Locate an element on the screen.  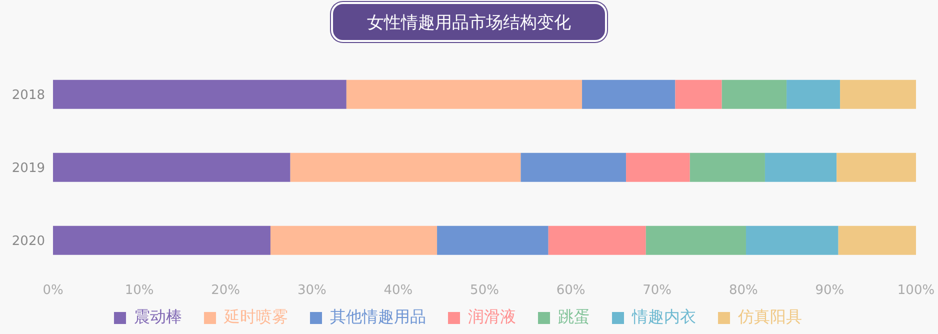
legend-label: 其他情趣用品 is located at coordinates (377, 317).